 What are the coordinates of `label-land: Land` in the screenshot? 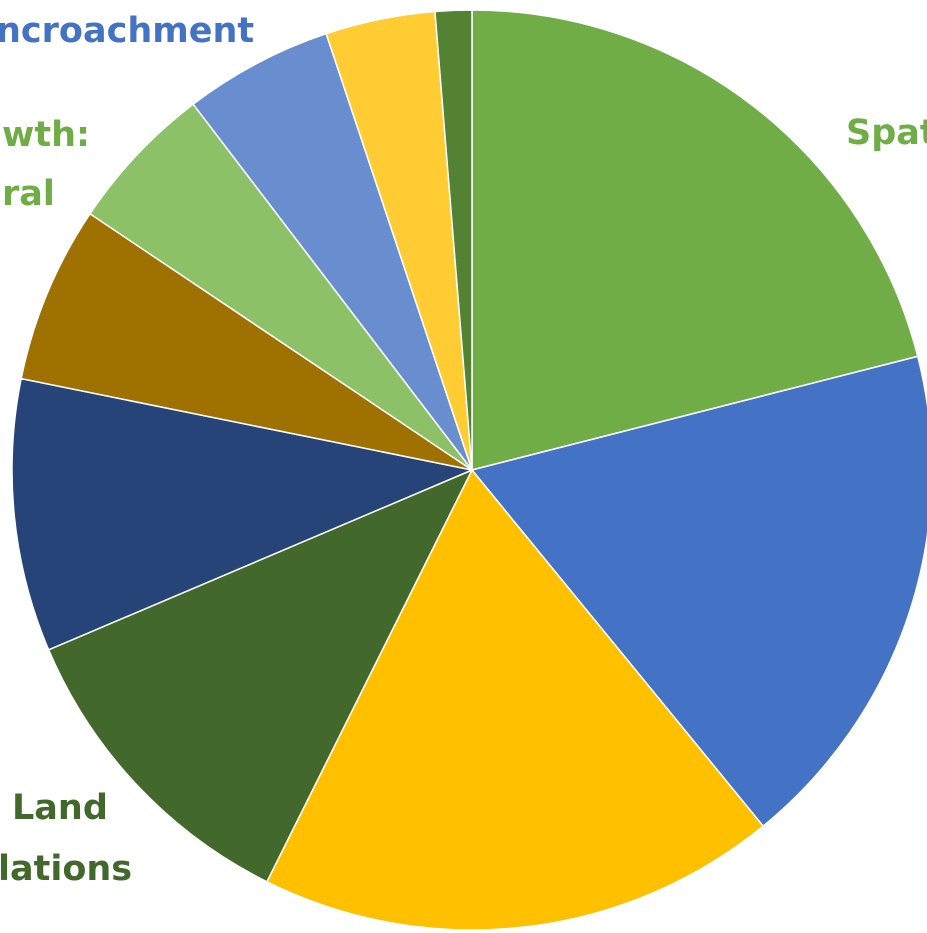 It's located at (60, 808).